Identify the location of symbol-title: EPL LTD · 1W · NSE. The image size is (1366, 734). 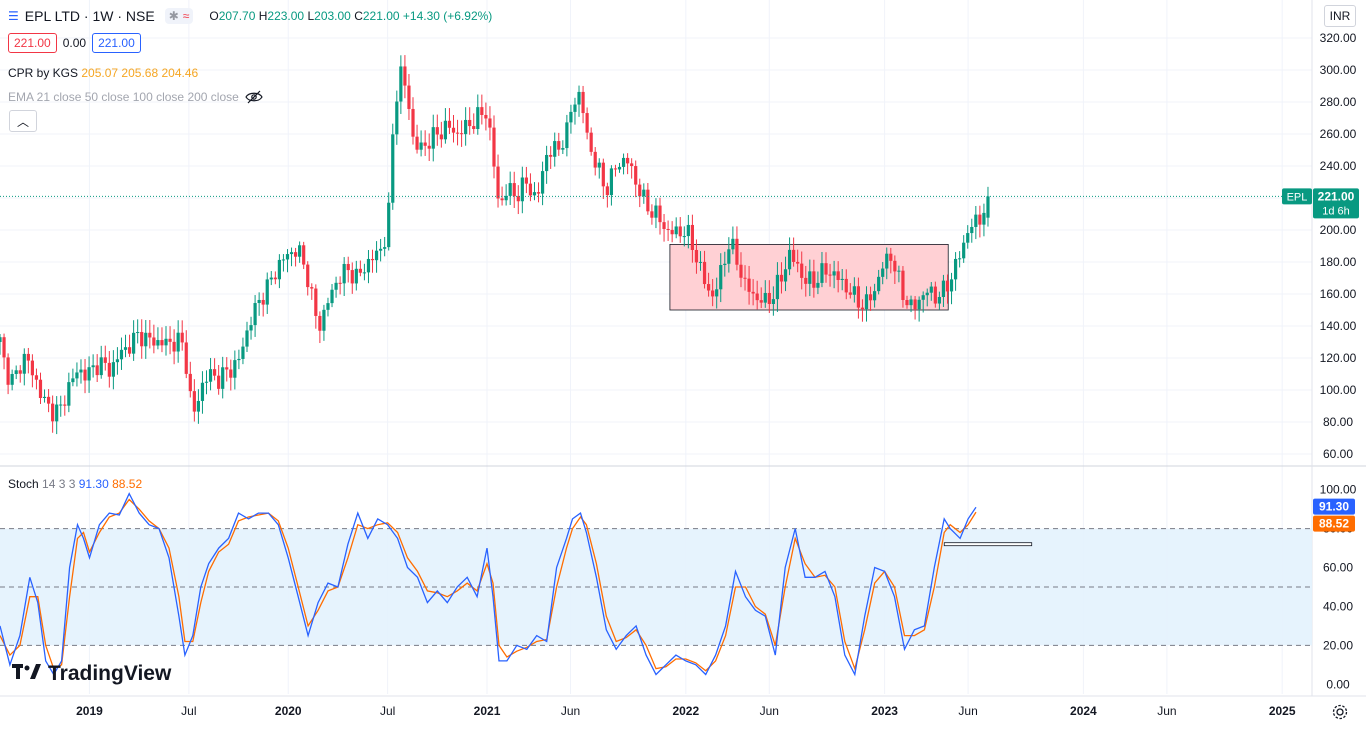
(89, 16).